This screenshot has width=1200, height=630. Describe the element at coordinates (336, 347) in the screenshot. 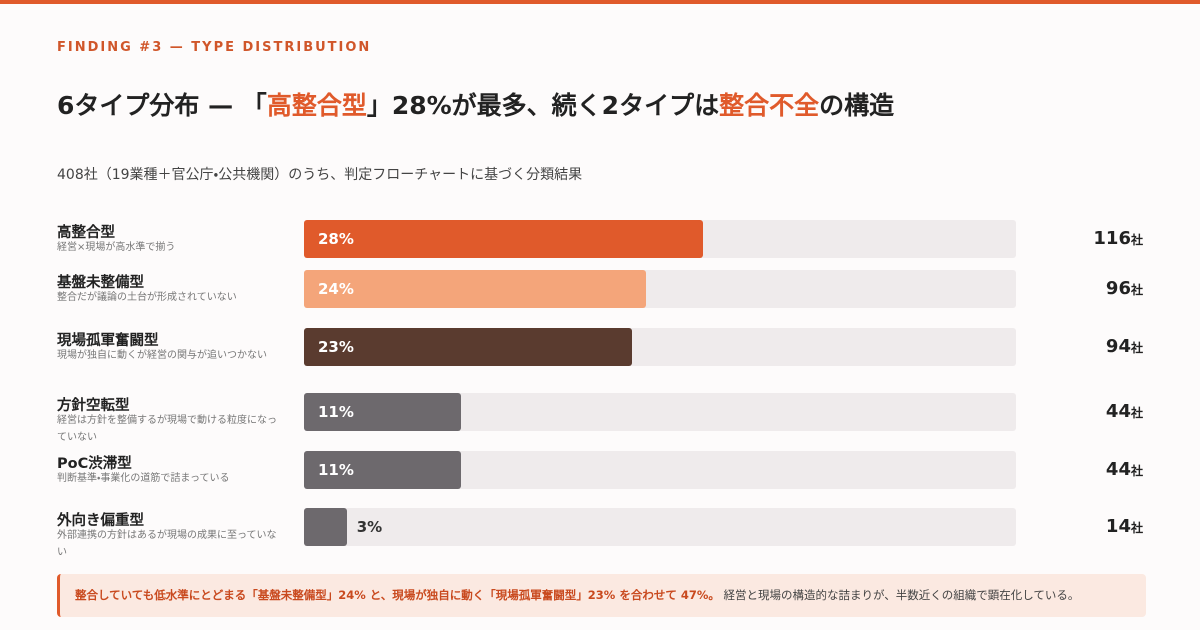

I see `value-label: 23%` at that location.